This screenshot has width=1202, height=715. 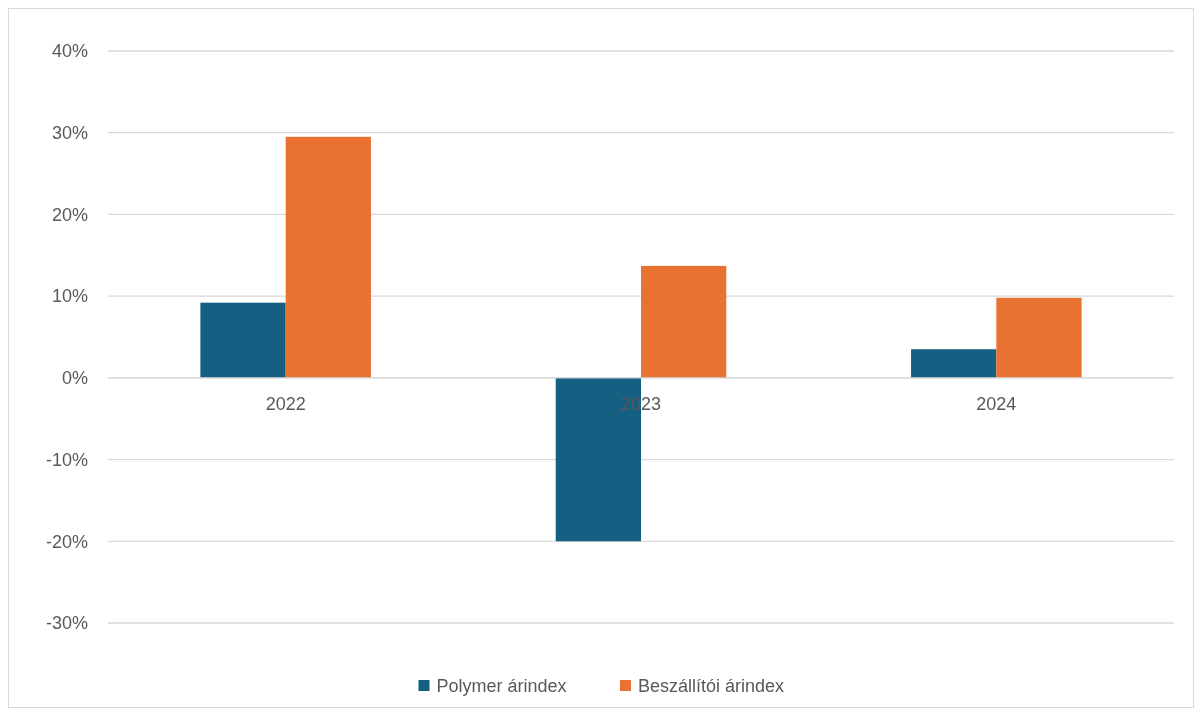 What do you see at coordinates (69, 214) in the screenshot?
I see `y-tick-label: 20%` at bounding box center [69, 214].